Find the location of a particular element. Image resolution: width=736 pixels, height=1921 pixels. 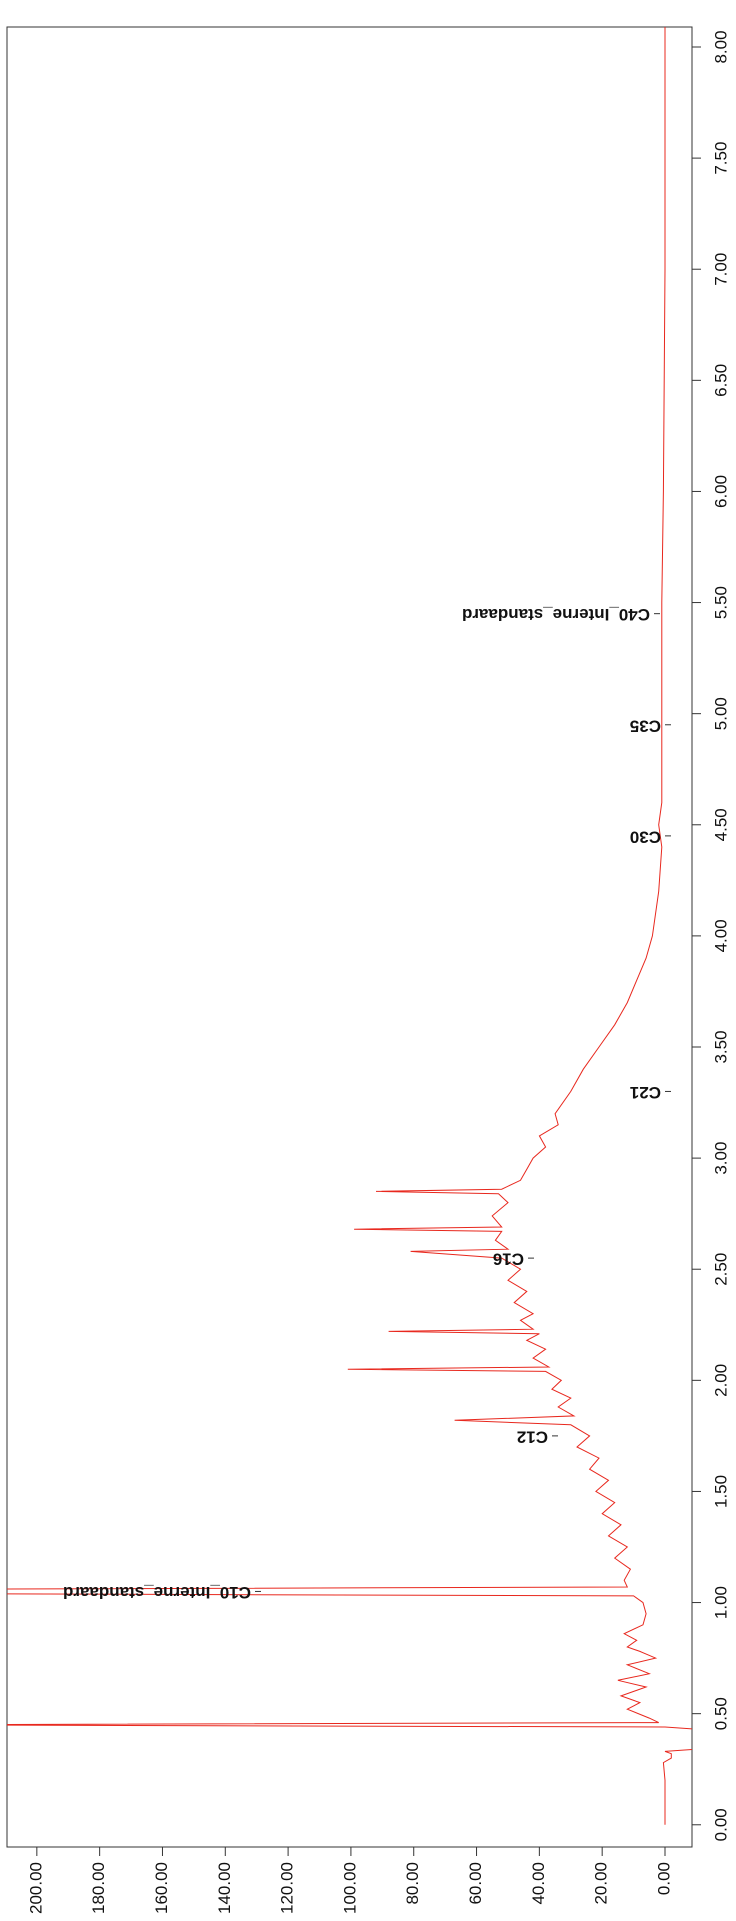

x-tick-label: 4.50 is located at coordinates (720, 824).